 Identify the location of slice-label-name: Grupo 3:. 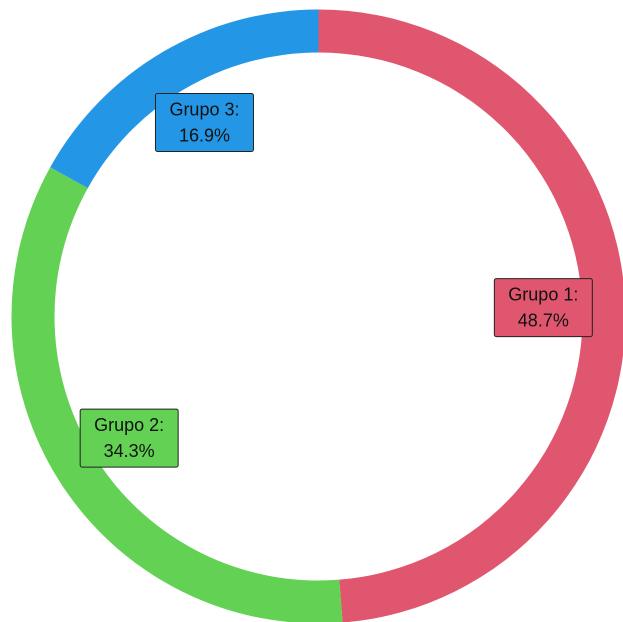
(204, 110).